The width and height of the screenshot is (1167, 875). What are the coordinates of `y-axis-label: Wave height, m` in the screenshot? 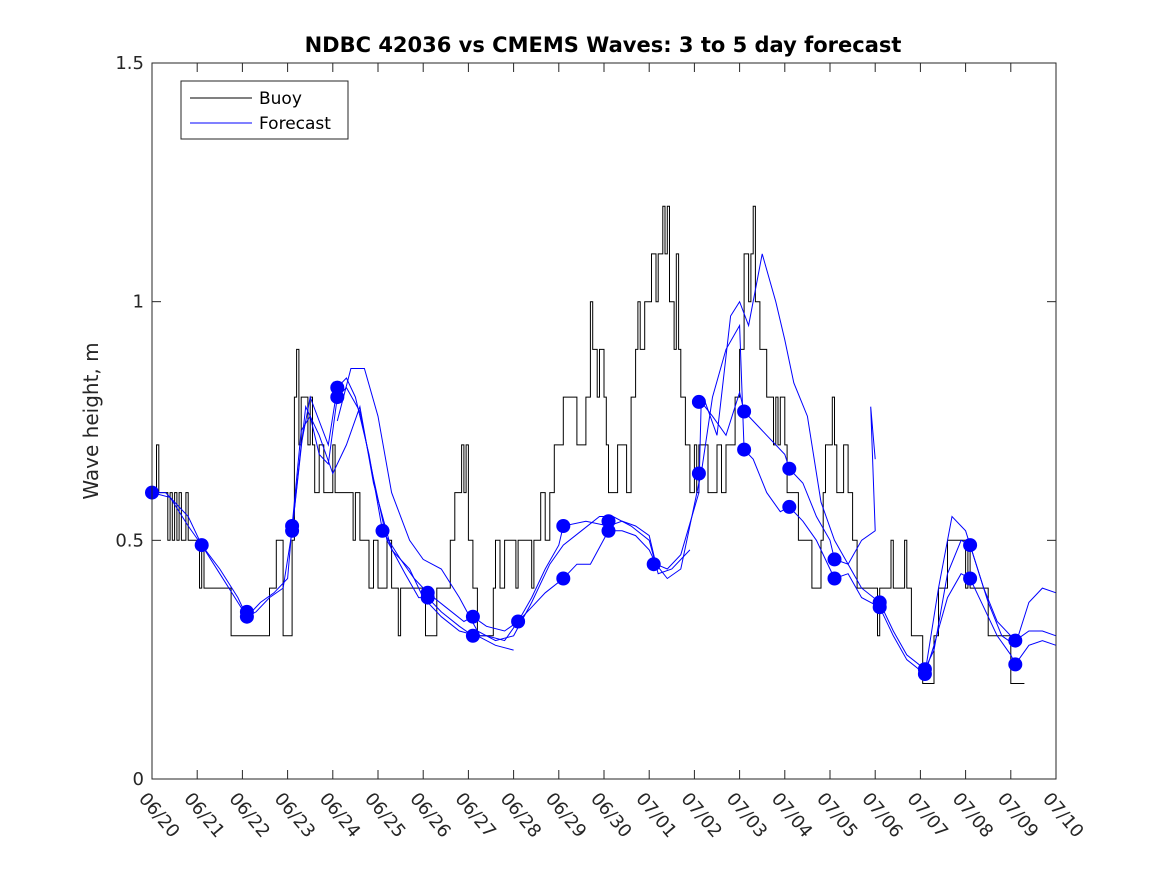 It's located at (91, 420).